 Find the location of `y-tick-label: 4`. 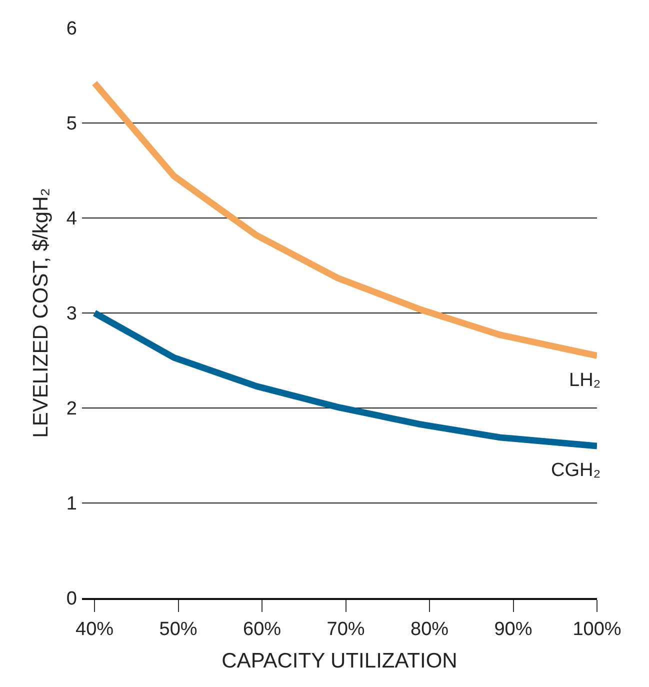

y-tick-label: 4 is located at coordinates (72, 219).